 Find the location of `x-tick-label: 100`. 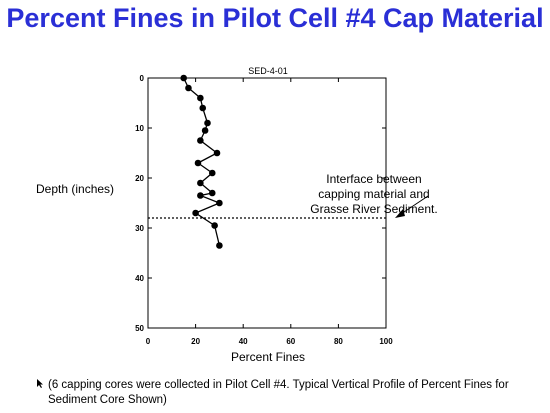

x-tick-label: 100 is located at coordinates (386, 341).